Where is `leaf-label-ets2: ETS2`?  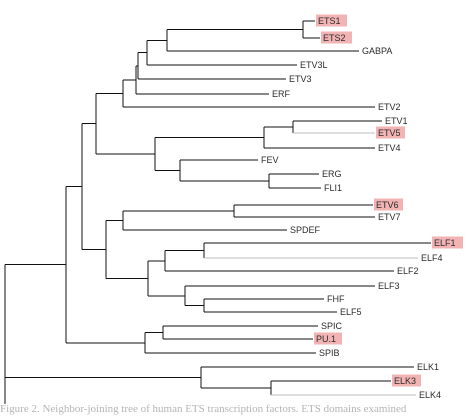
leaf-label-ets2: ETS2 is located at coordinates (334, 38).